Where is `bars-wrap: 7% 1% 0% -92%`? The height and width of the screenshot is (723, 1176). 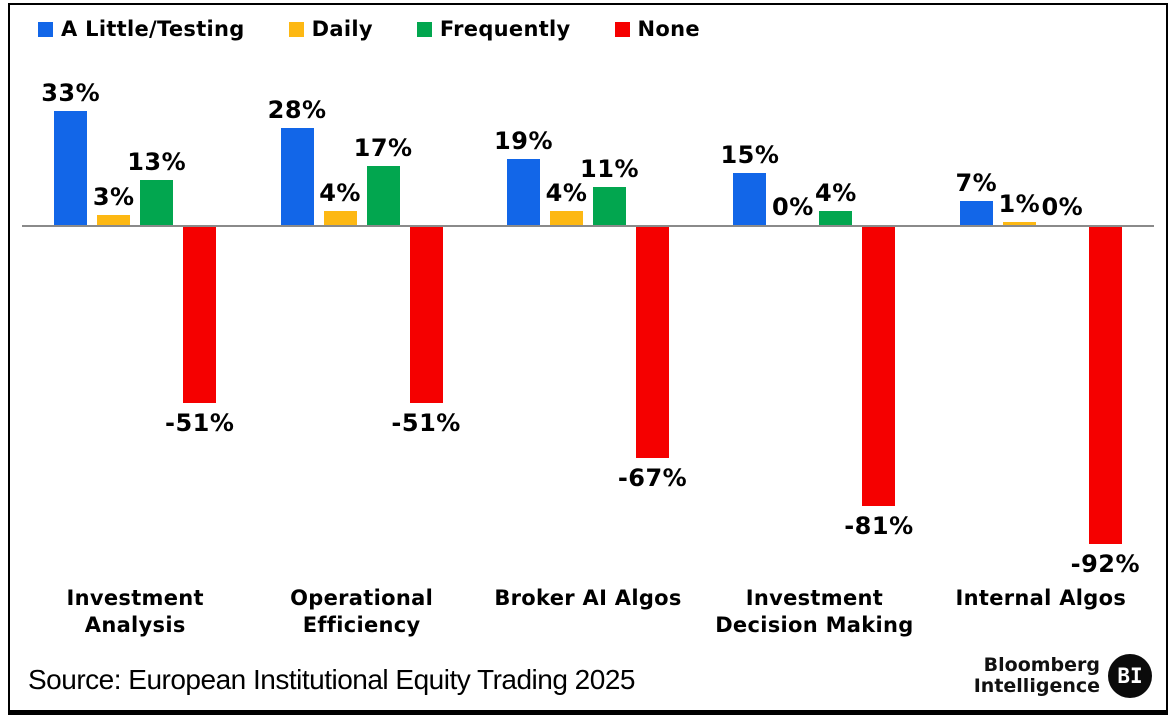 bars-wrap: 7% 1% 0% -92% is located at coordinates (1047, 292).